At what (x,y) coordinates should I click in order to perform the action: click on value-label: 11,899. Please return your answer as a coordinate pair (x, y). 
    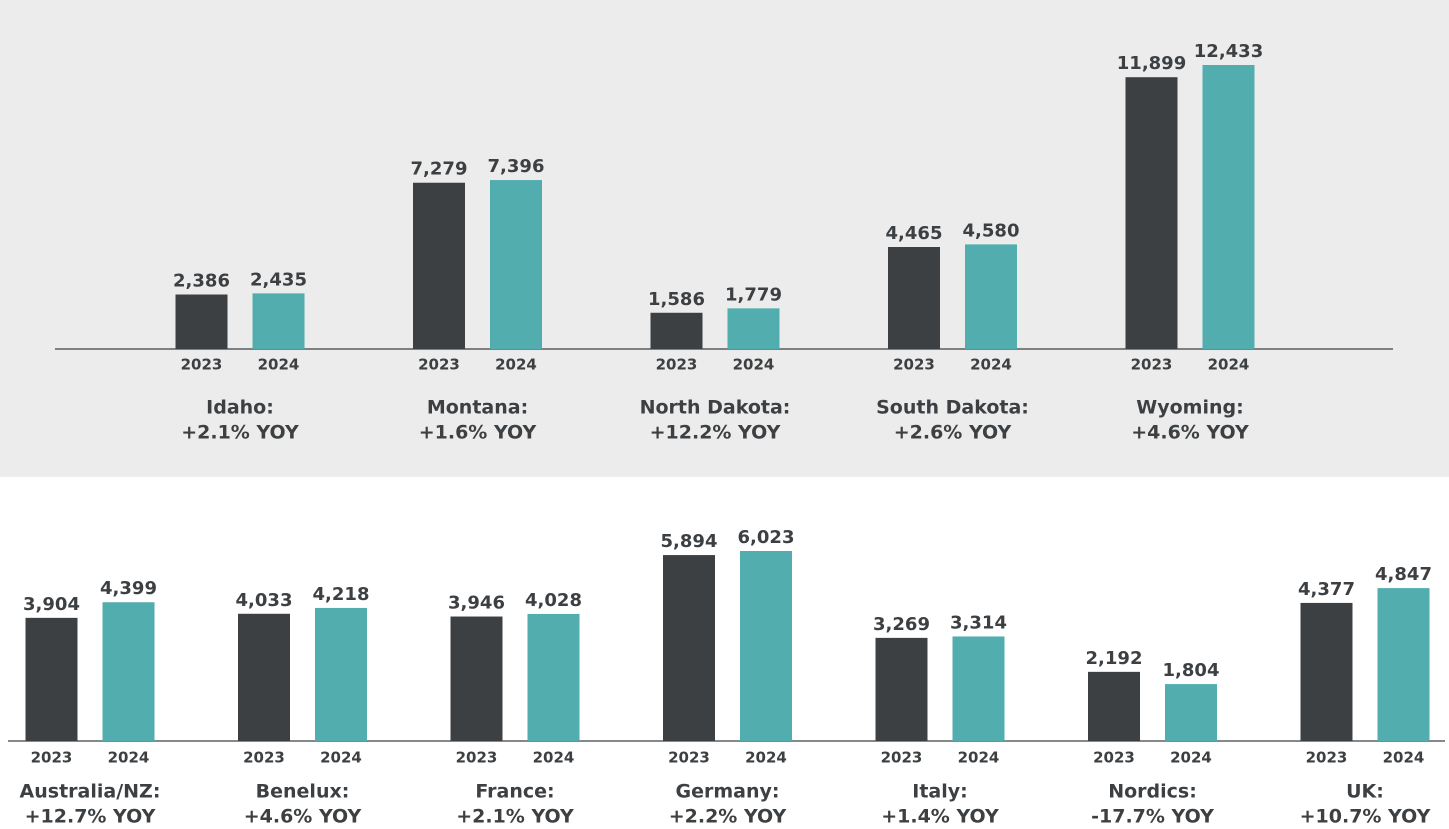
    Looking at the image, I should click on (1151, 63).